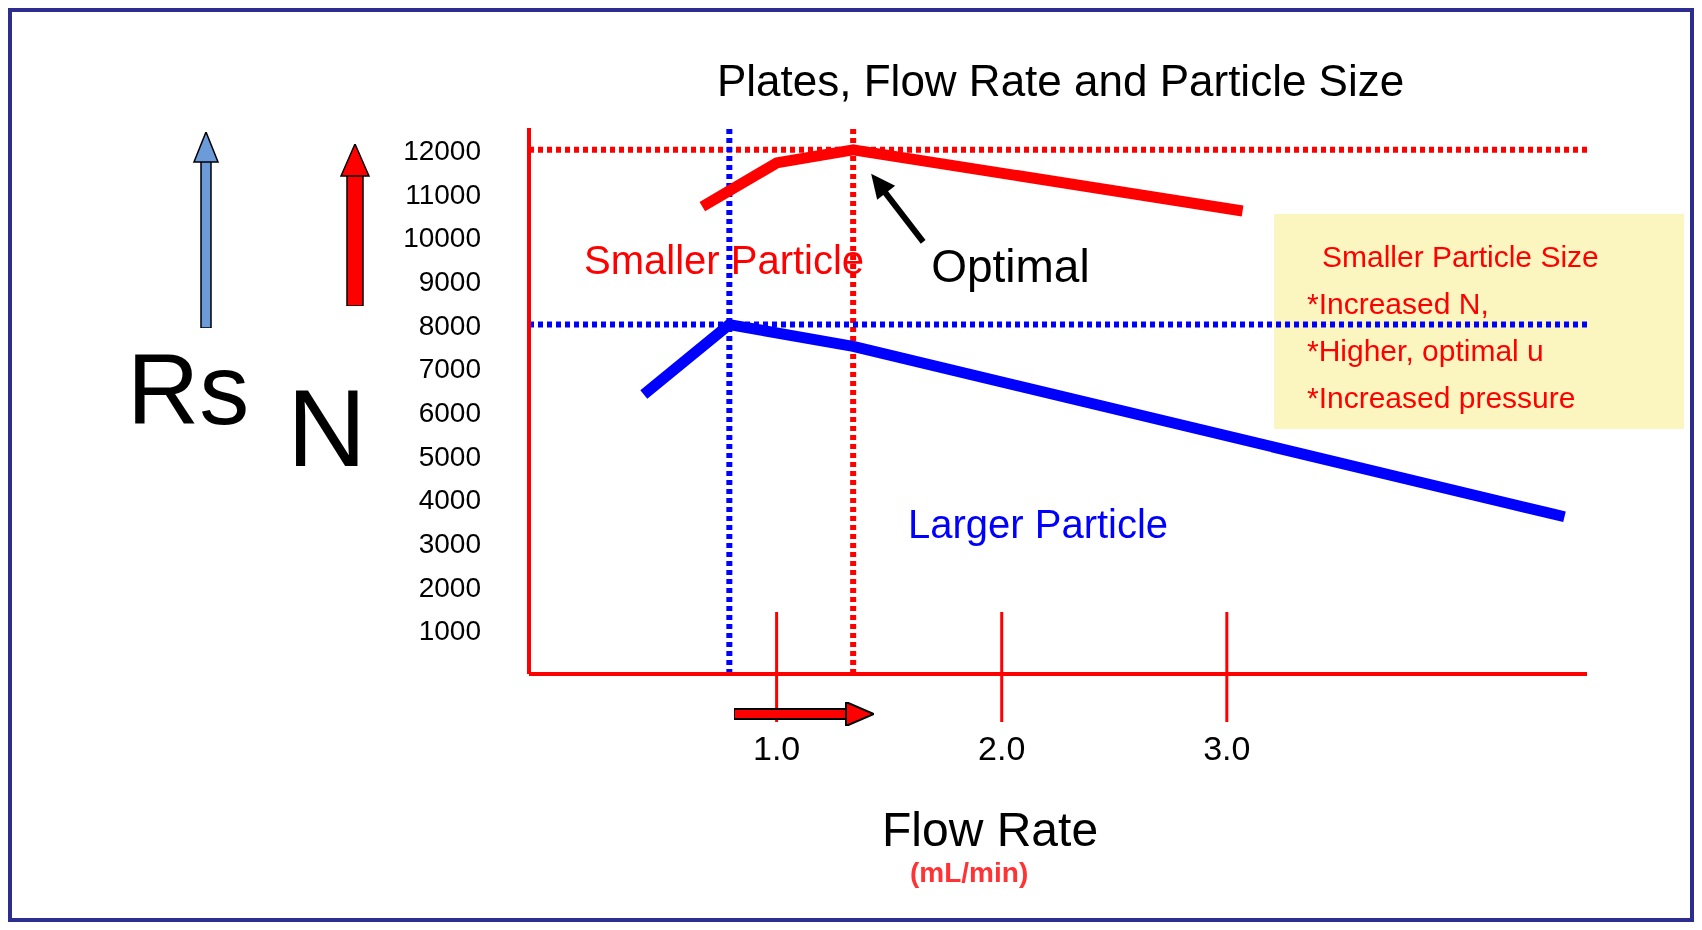 The height and width of the screenshot is (930, 1702). What do you see at coordinates (1061, 81) in the screenshot?
I see `chart-title: Plates, Flow Rate and Particle Size` at bounding box center [1061, 81].